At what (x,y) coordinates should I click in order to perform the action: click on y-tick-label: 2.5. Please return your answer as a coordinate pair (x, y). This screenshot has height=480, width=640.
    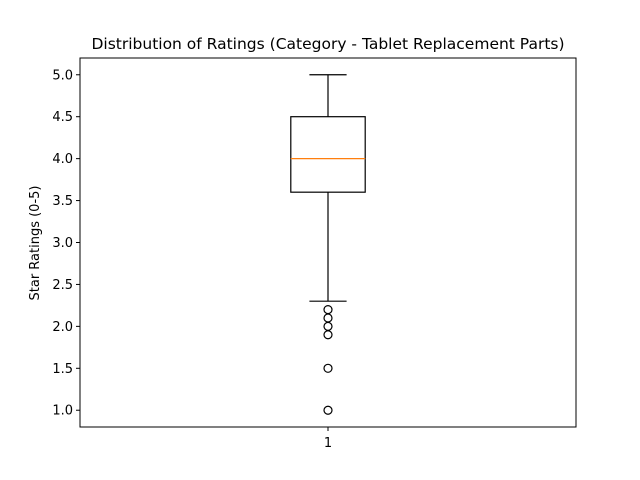
    Looking at the image, I should click on (62, 285).